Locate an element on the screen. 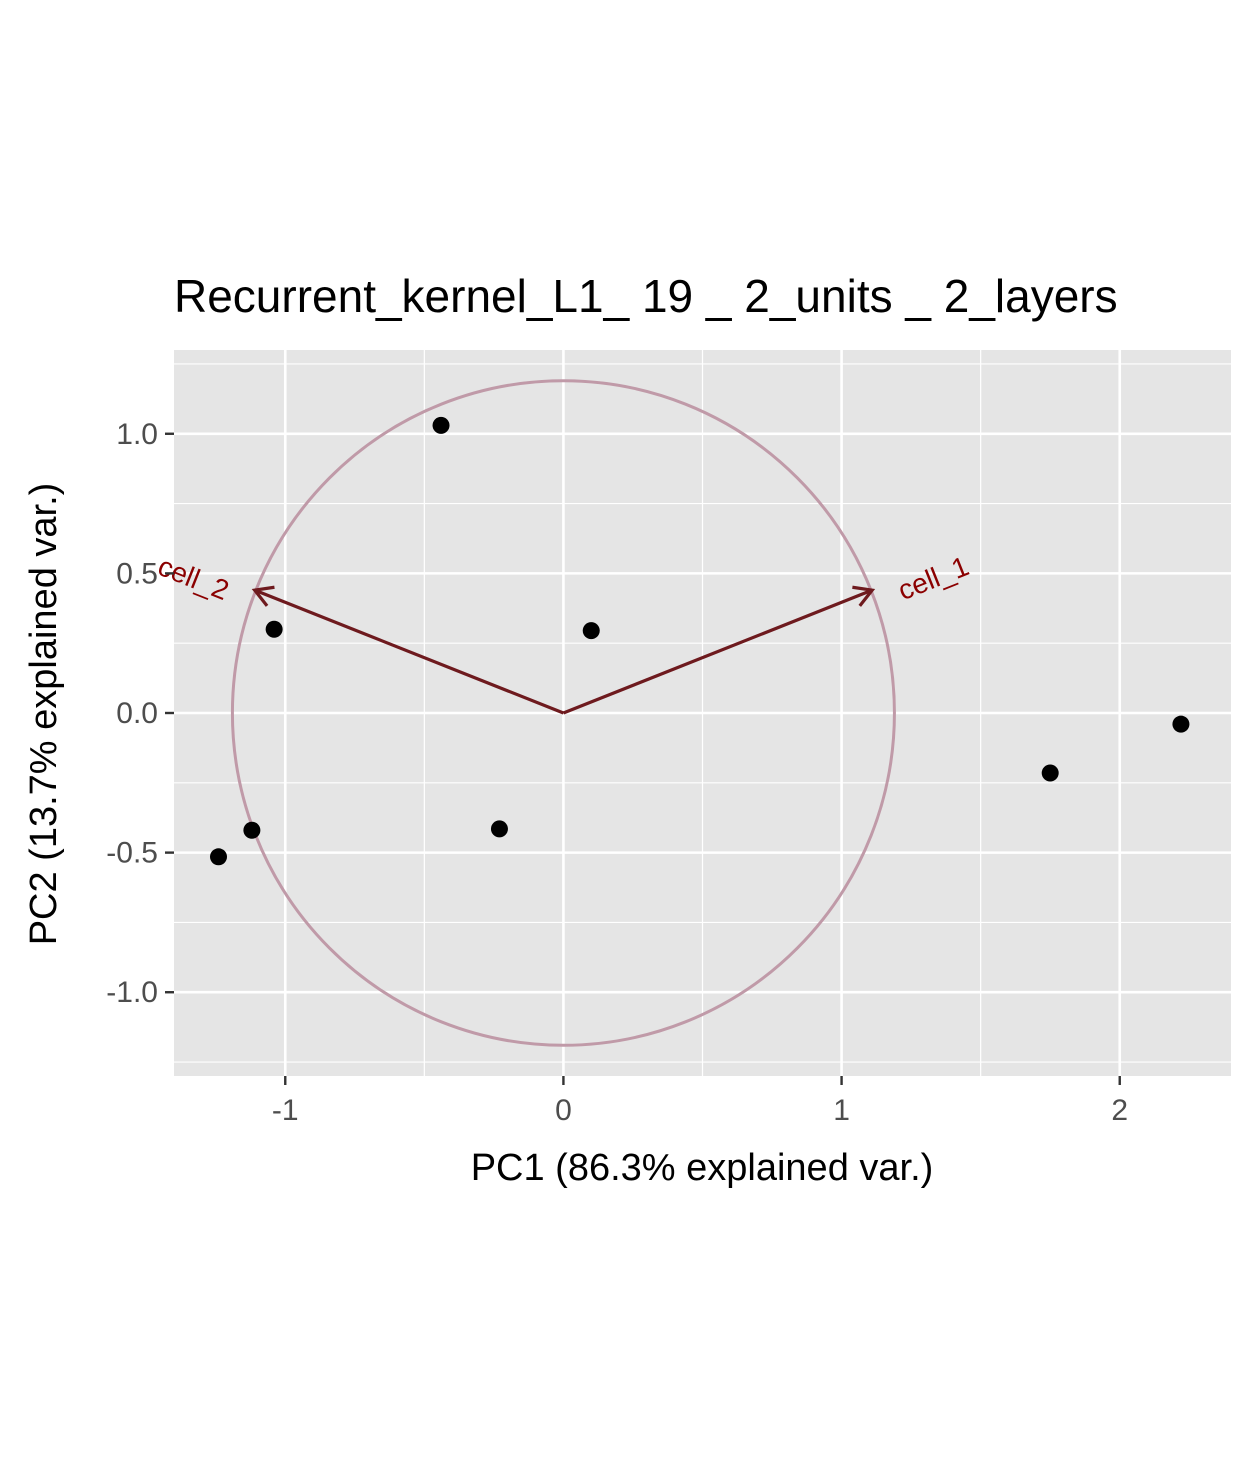  y-tick-label: -1.0 is located at coordinates (132, 992).